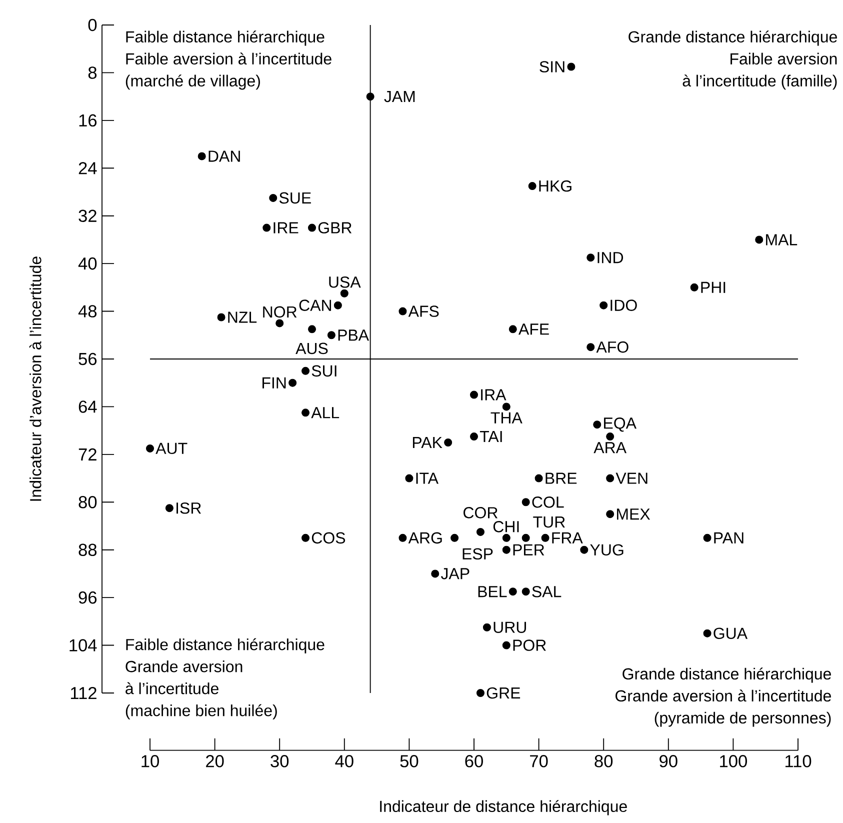 The image size is (843, 823). Describe the element at coordinates (315, 305) in the screenshot. I see `annotation: CAN` at that location.